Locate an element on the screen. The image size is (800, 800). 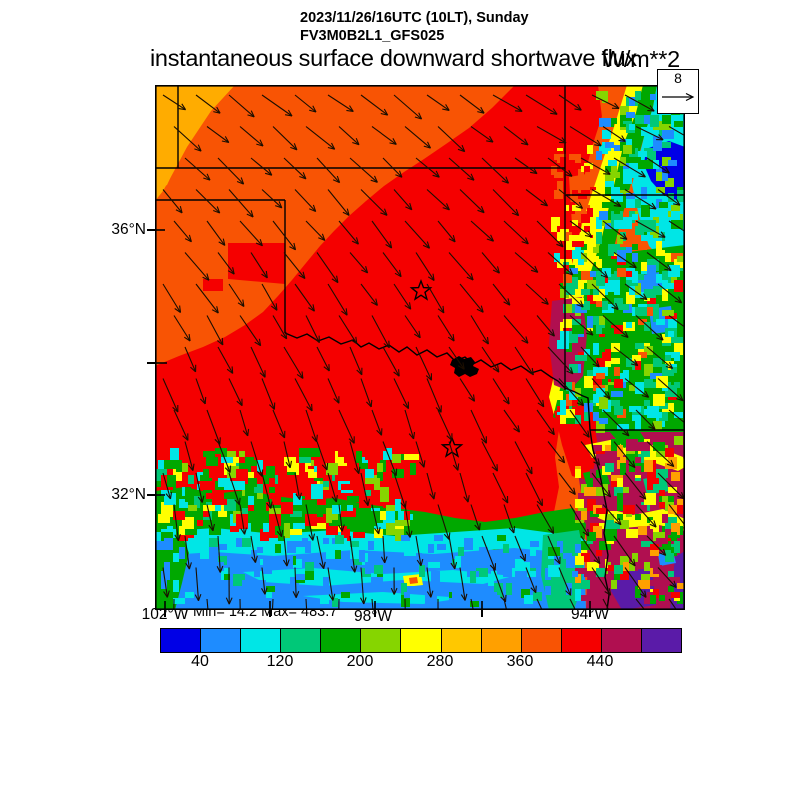
colorbar-tick-label: 360 is located at coordinates (520, 661).